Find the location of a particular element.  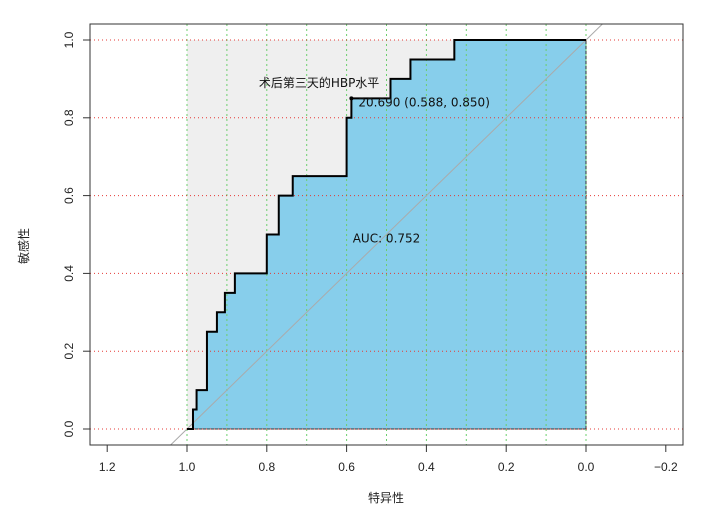

x-tick-label: 1.2 is located at coordinates (107, 467).